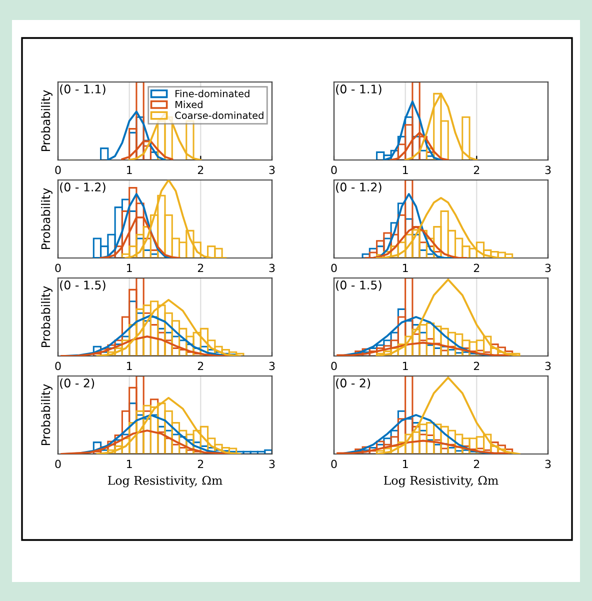 The width and height of the screenshot is (592, 601). Describe the element at coordinates (219, 116) in the screenshot. I see `legend-label: Coarse-dominated` at that location.